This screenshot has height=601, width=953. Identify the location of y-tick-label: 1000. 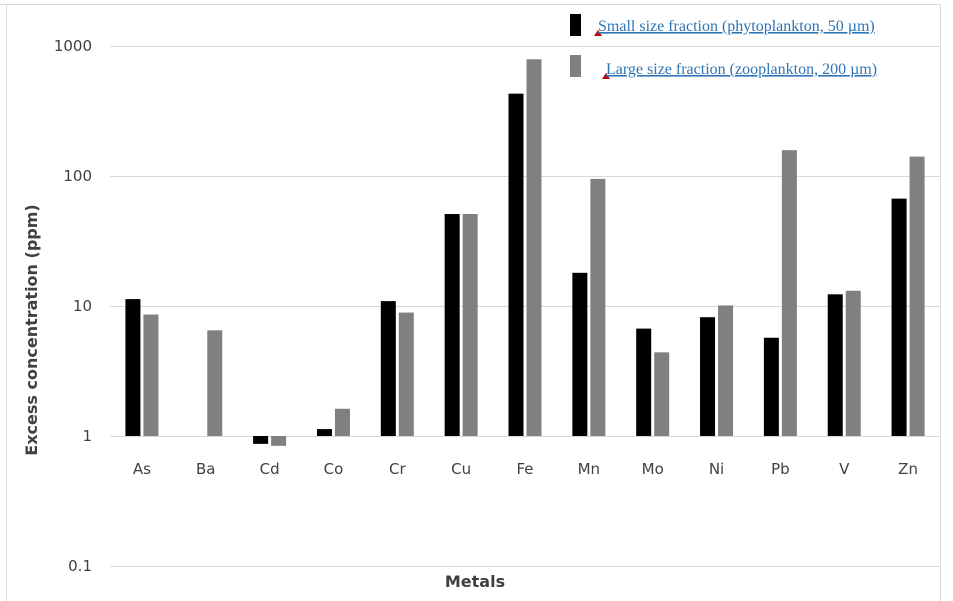
(73, 46).